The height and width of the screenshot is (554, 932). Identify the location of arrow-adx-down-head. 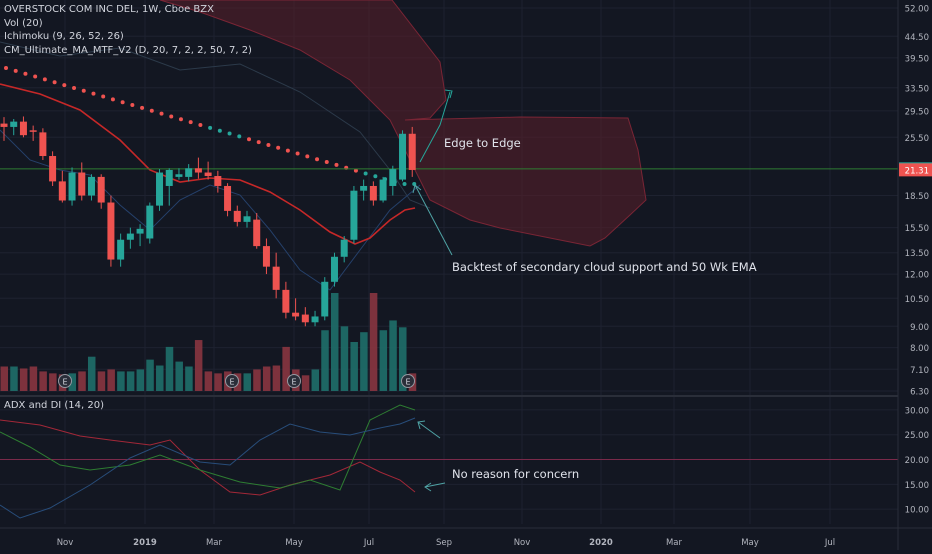
(428, 487).